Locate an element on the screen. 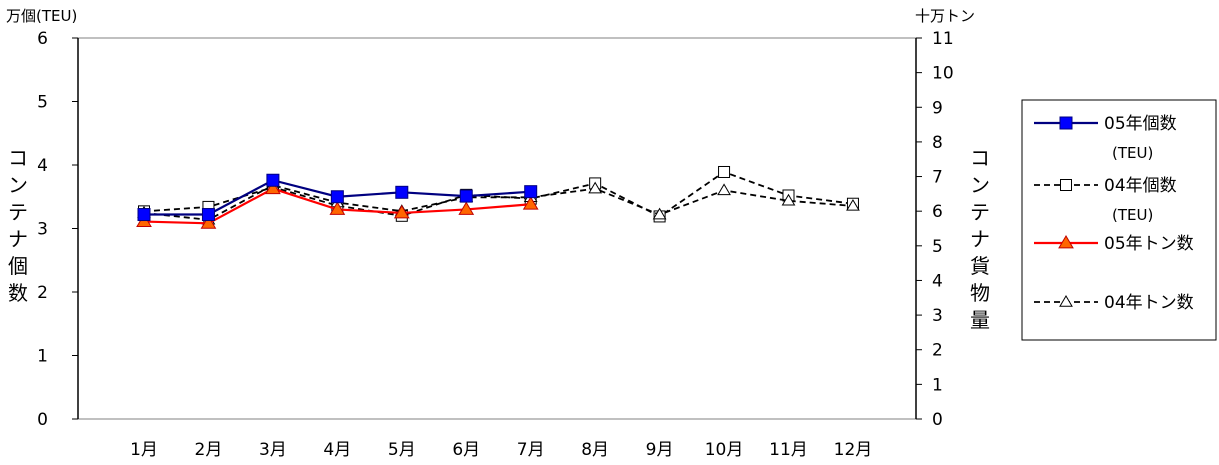 This screenshot has height=465, width=1219. left-axis-ticks: 0 1 2 3 4 5 6 is located at coordinates (57, 229).